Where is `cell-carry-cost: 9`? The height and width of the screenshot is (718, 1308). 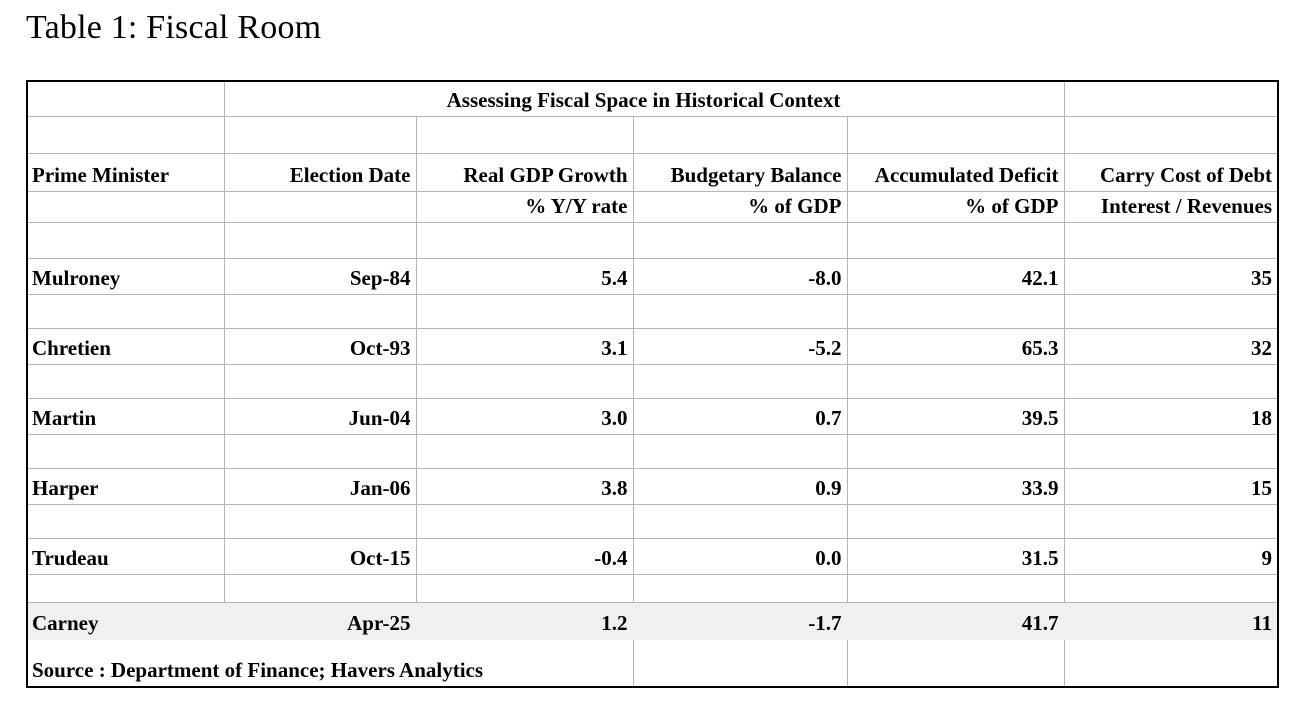
cell-carry-cost: 9 is located at coordinates (1171, 556).